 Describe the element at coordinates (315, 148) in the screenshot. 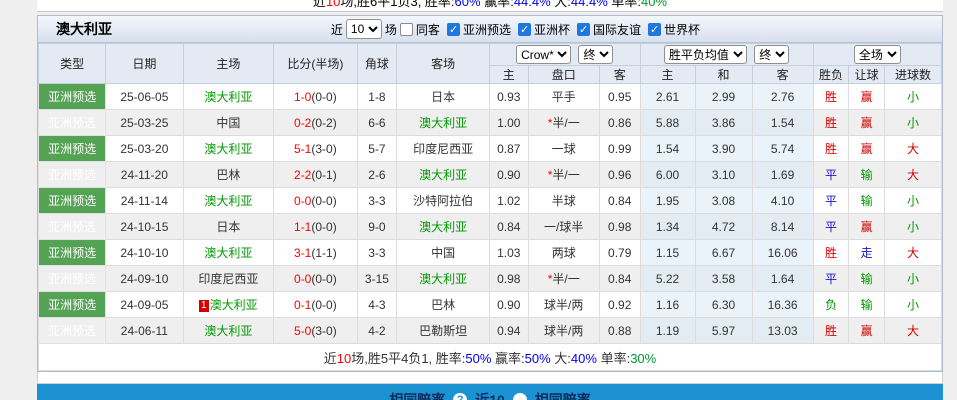

I see `score-cell: 5-1(3-0)` at that location.